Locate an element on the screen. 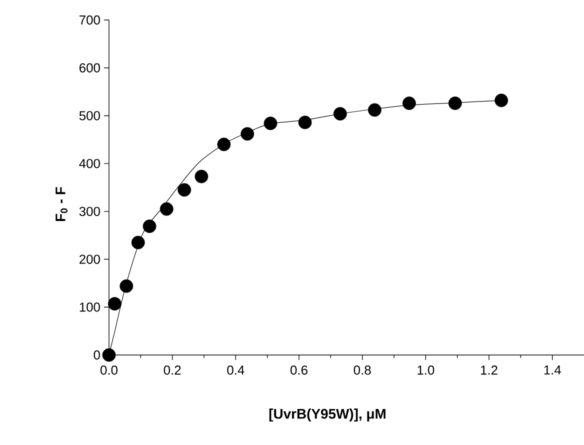 This screenshot has height=445, width=584. y-tick-label: 600 is located at coordinates (90, 67).